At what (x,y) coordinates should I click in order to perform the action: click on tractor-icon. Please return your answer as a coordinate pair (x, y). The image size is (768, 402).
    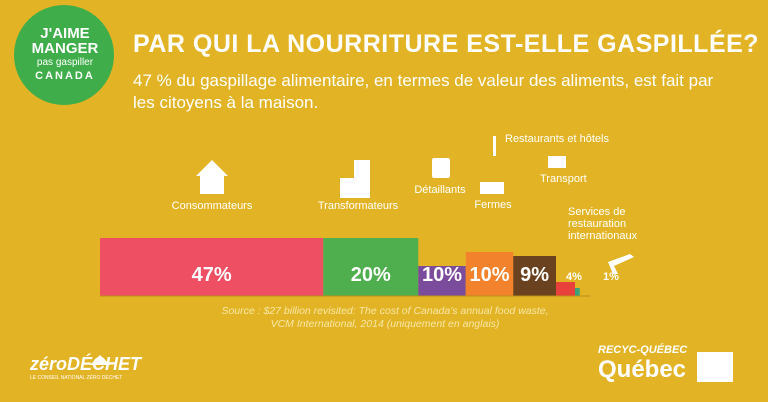
    Looking at the image, I should click on (492, 188).